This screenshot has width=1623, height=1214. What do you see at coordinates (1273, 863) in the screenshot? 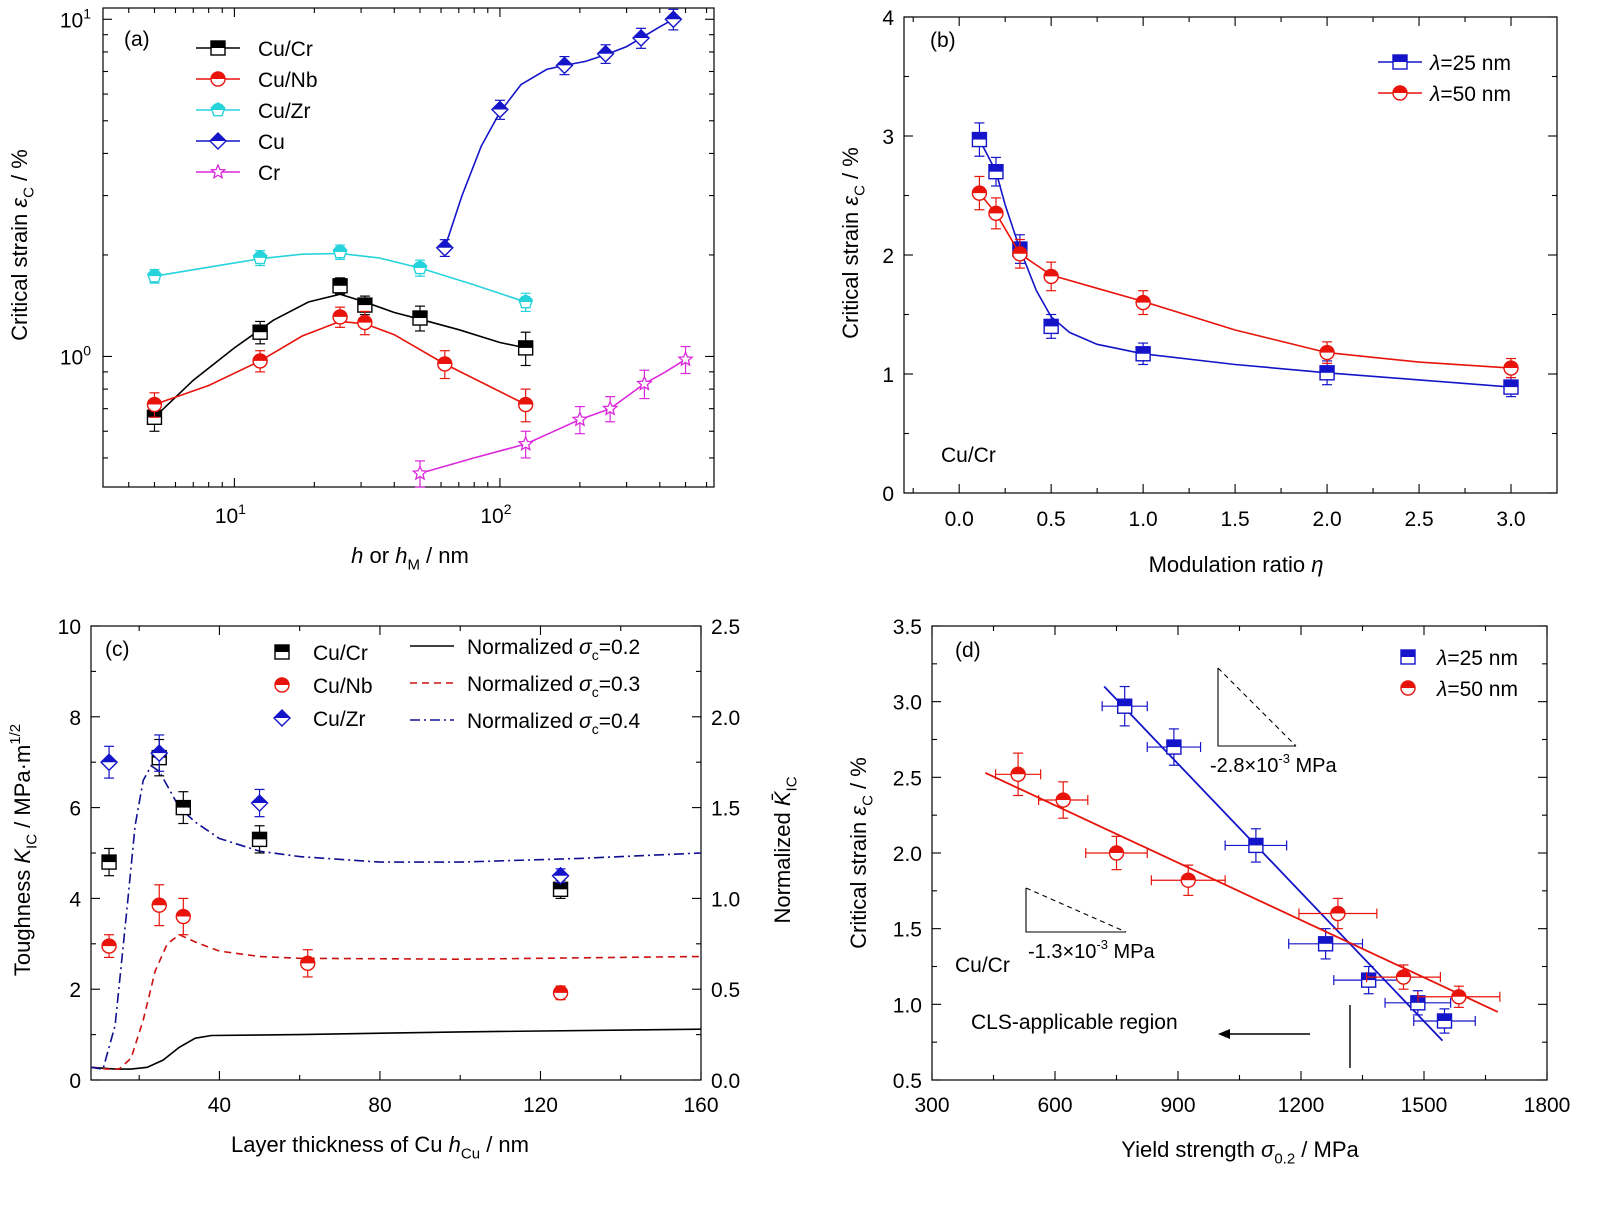
I see `fit-line` at bounding box center [1273, 863].